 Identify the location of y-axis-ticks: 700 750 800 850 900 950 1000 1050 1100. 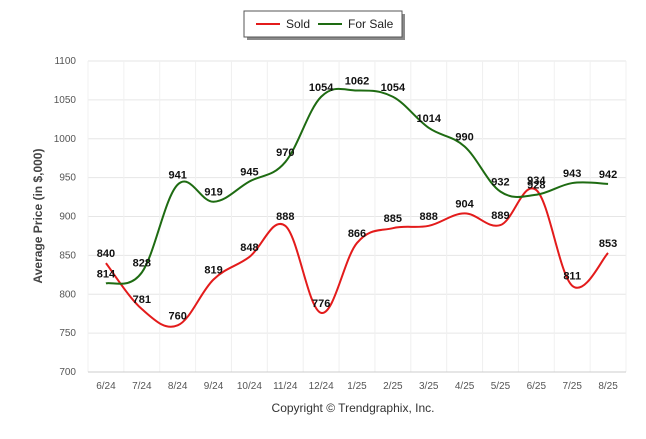
(65, 217).